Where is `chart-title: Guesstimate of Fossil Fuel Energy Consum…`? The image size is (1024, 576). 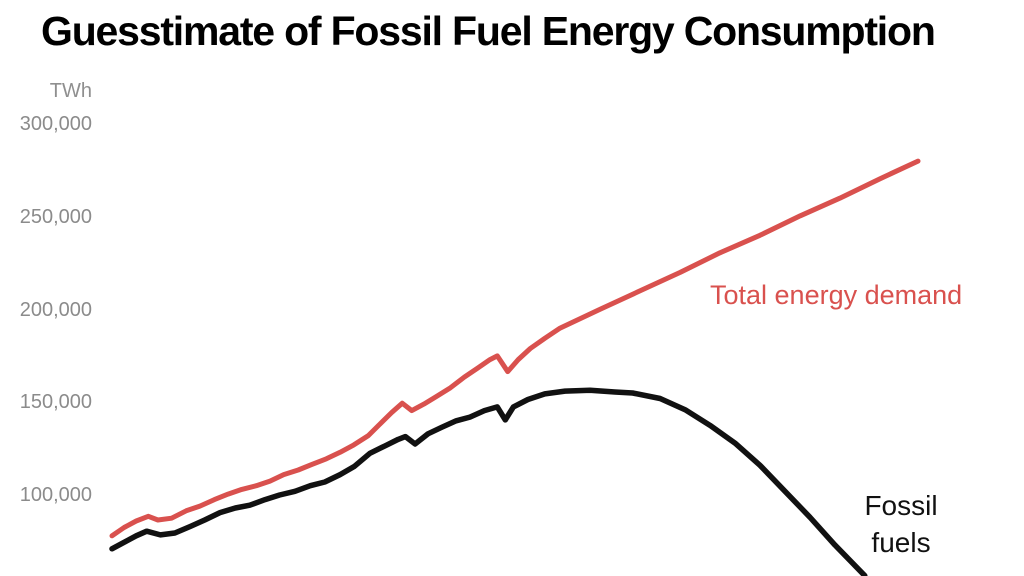 chart-title: Guesstimate of Fossil Fuel Energy Consum… is located at coordinates (488, 31).